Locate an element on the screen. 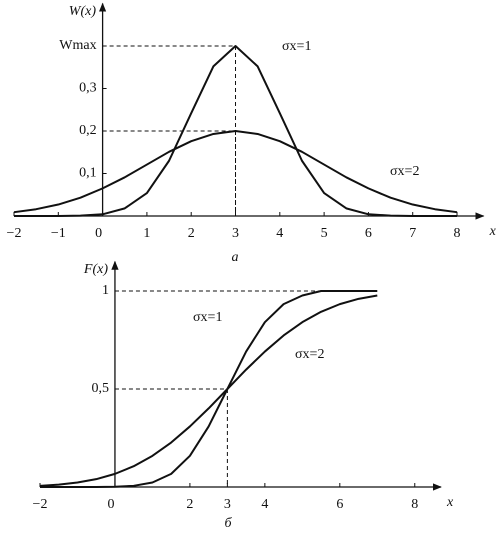 The width and height of the screenshot is (496, 539). y-axis-label: F(x) is located at coordinates (95, 269).